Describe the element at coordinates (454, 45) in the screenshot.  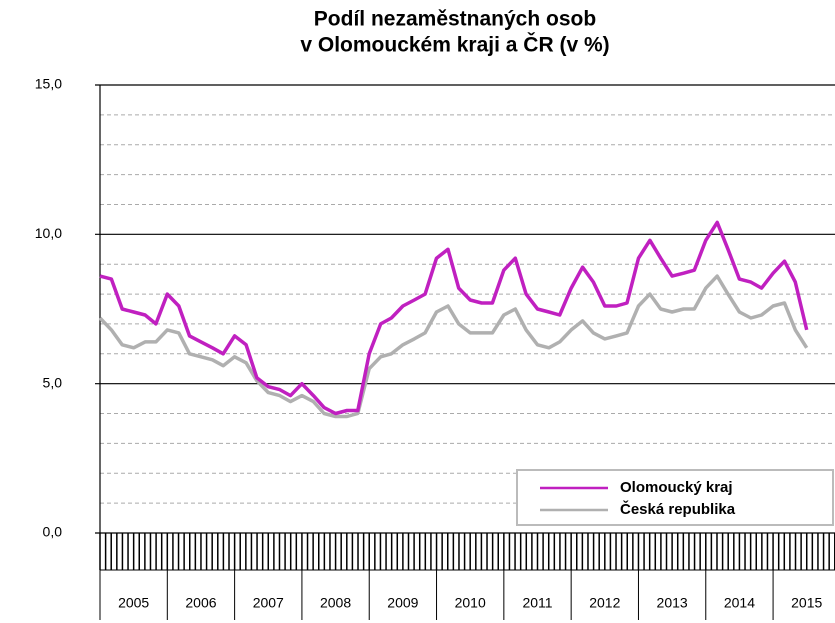
I see `chart-title: v Olomouckém kraji a ČR (v %)` at that location.